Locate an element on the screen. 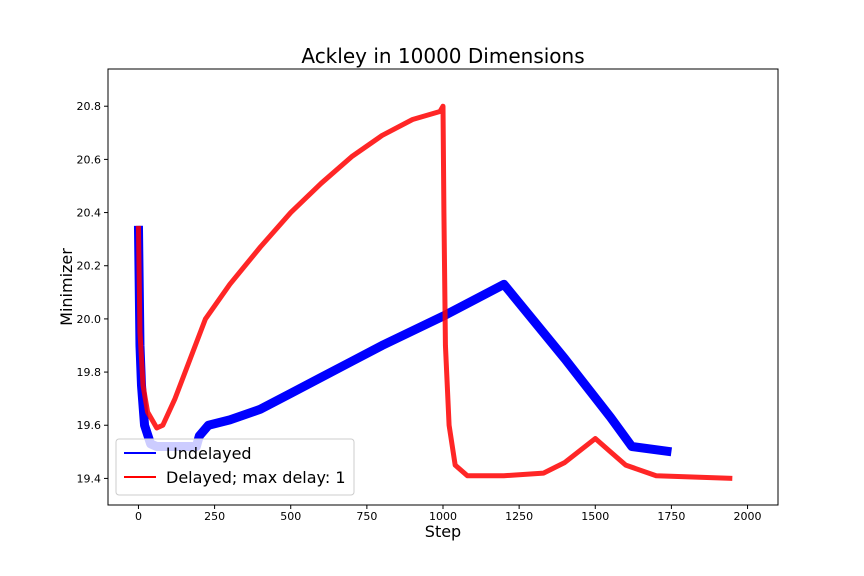 This screenshot has width=864, height=576. x-tick-label: 2000 is located at coordinates (748, 516).